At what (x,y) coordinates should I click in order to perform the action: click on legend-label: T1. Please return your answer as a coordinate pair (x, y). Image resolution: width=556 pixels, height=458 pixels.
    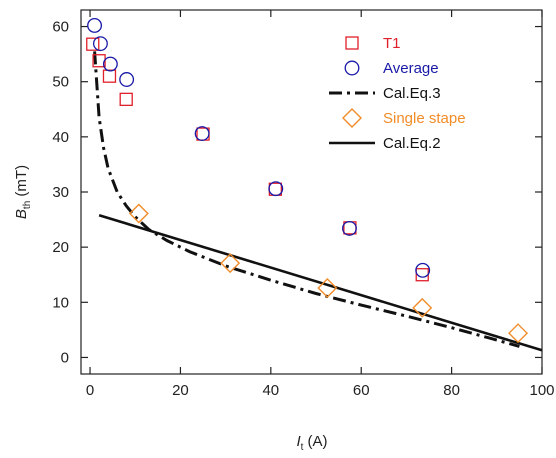
    Looking at the image, I should click on (392, 43).